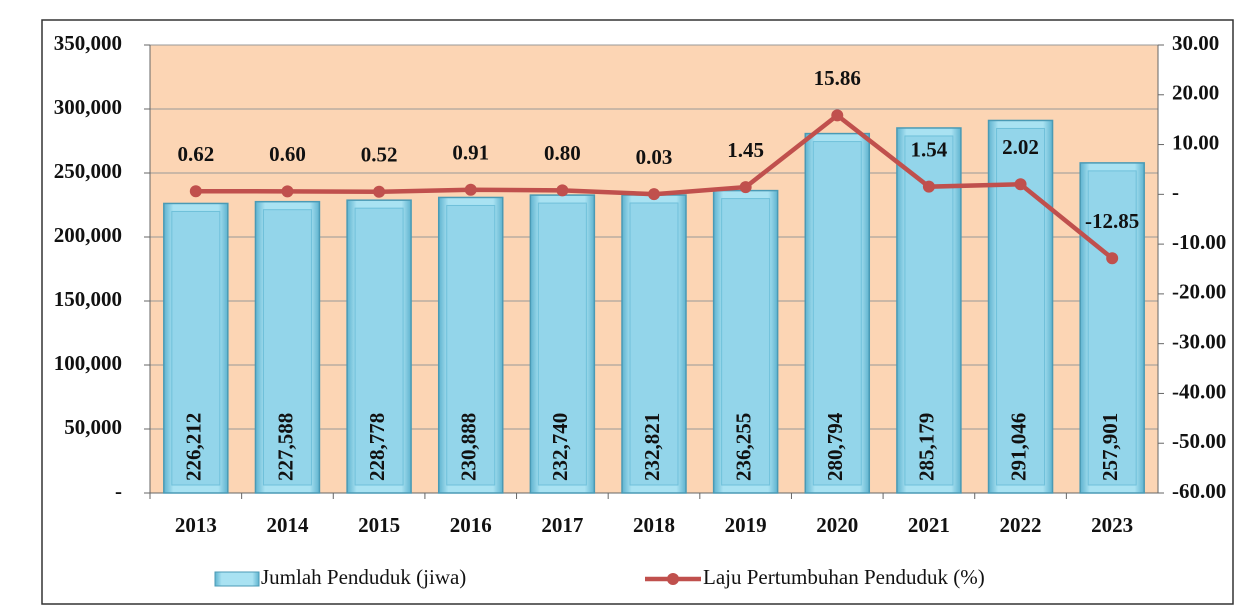 The image size is (1234, 605). What do you see at coordinates (237, 579) in the screenshot?
I see `legend-swatch` at bounding box center [237, 579].